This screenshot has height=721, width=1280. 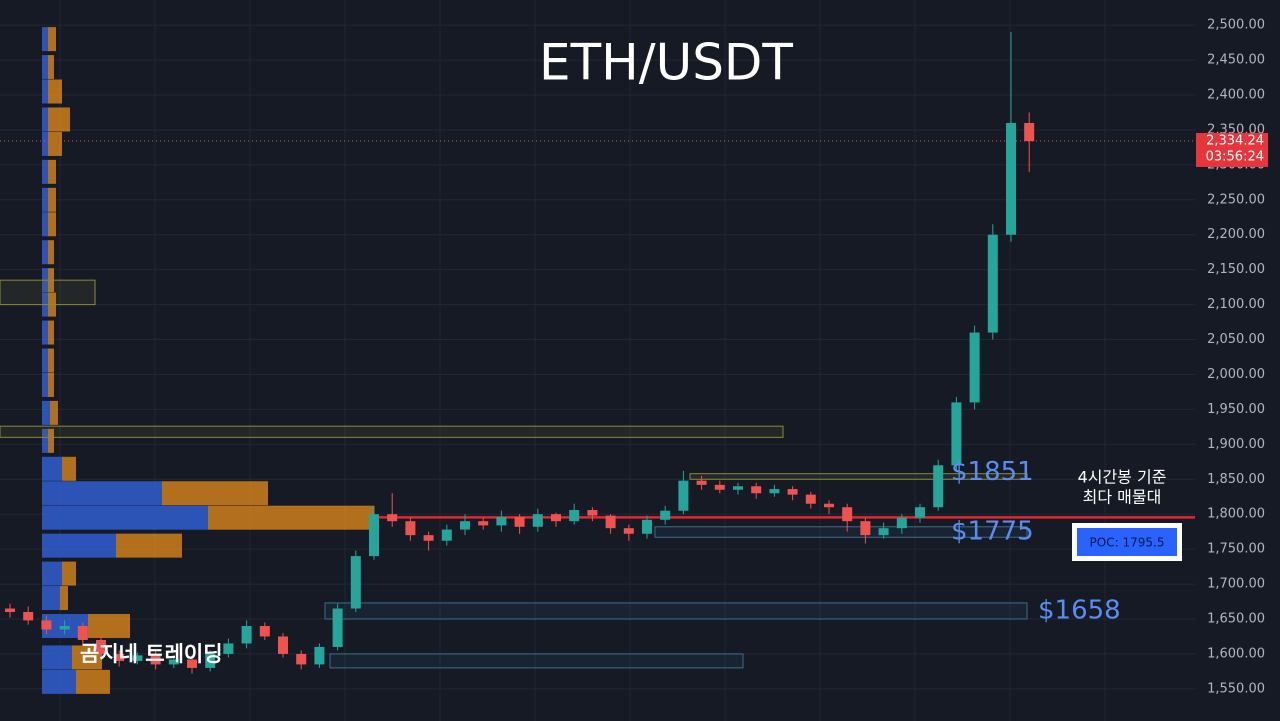 I want to click on y-tick-label: 2,250.00, so click(x=1236, y=199).